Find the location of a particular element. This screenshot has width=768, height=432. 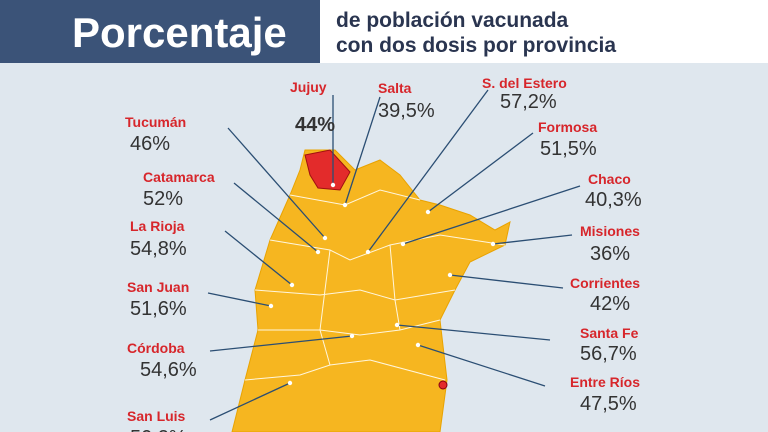

subtitle: con dos dosis por provincia is located at coordinates (476, 45).